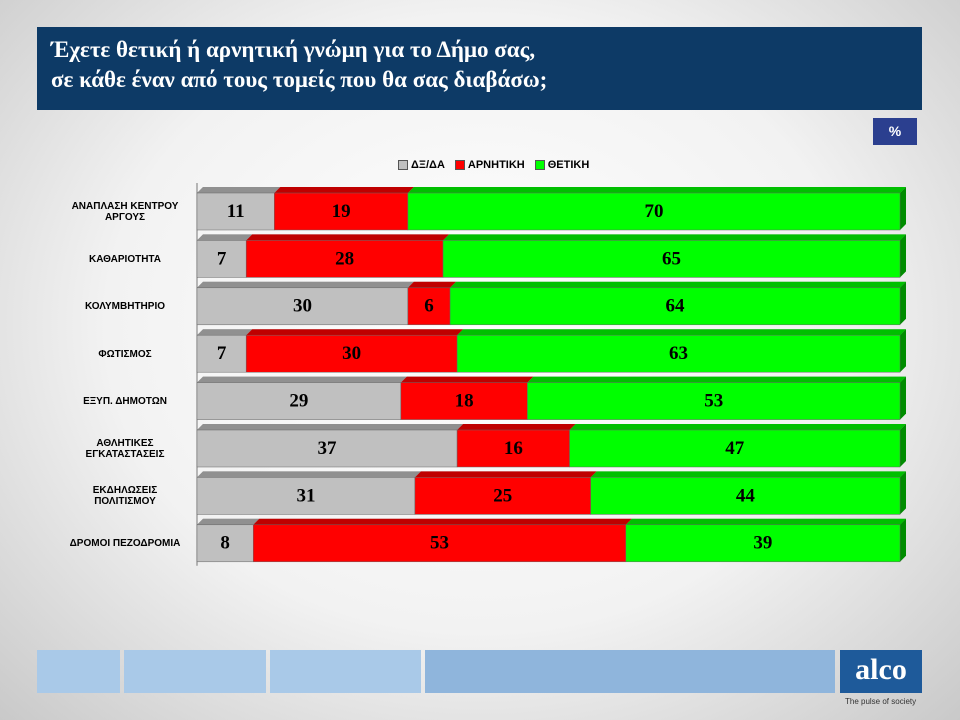 The image size is (960, 720). I want to click on value-label: 16, so click(513, 448).